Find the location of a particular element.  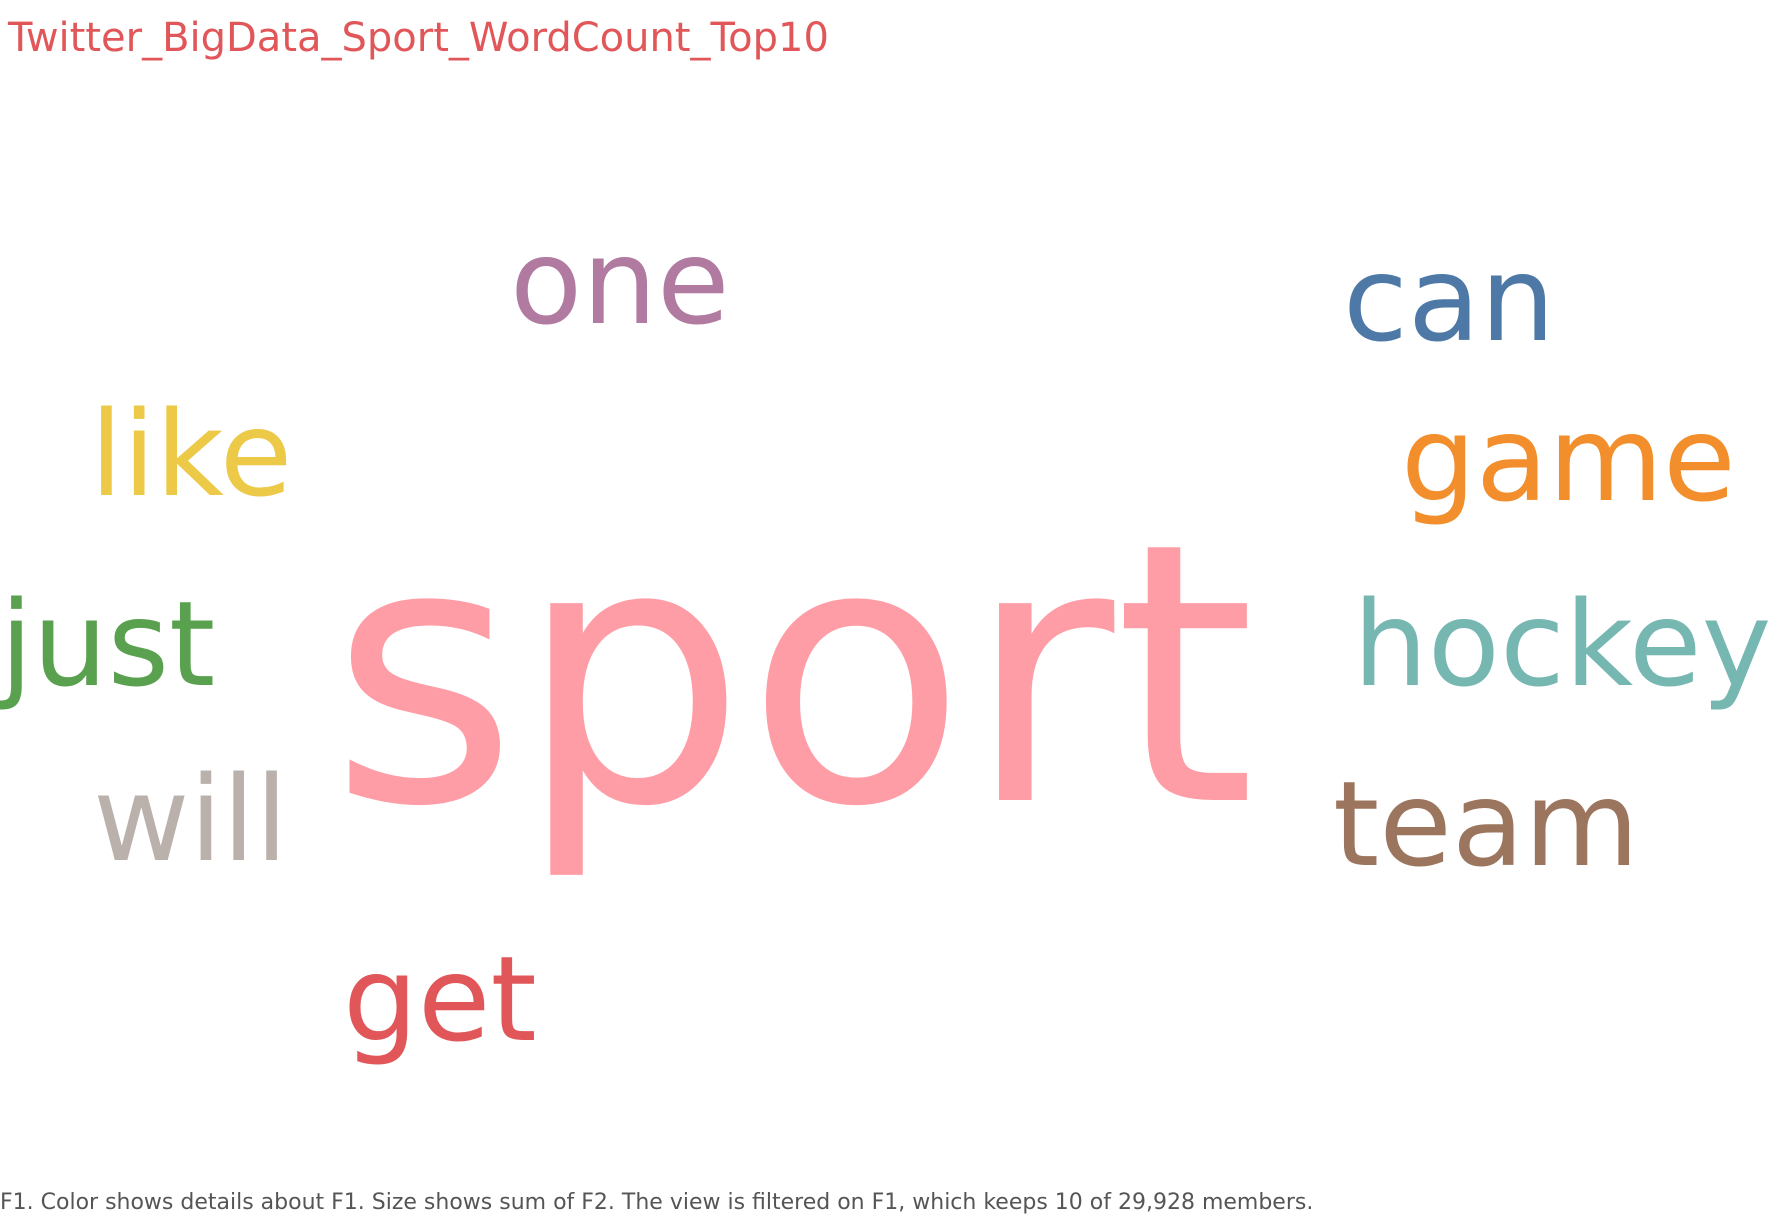

word-team: team is located at coordinates (1486, 824).